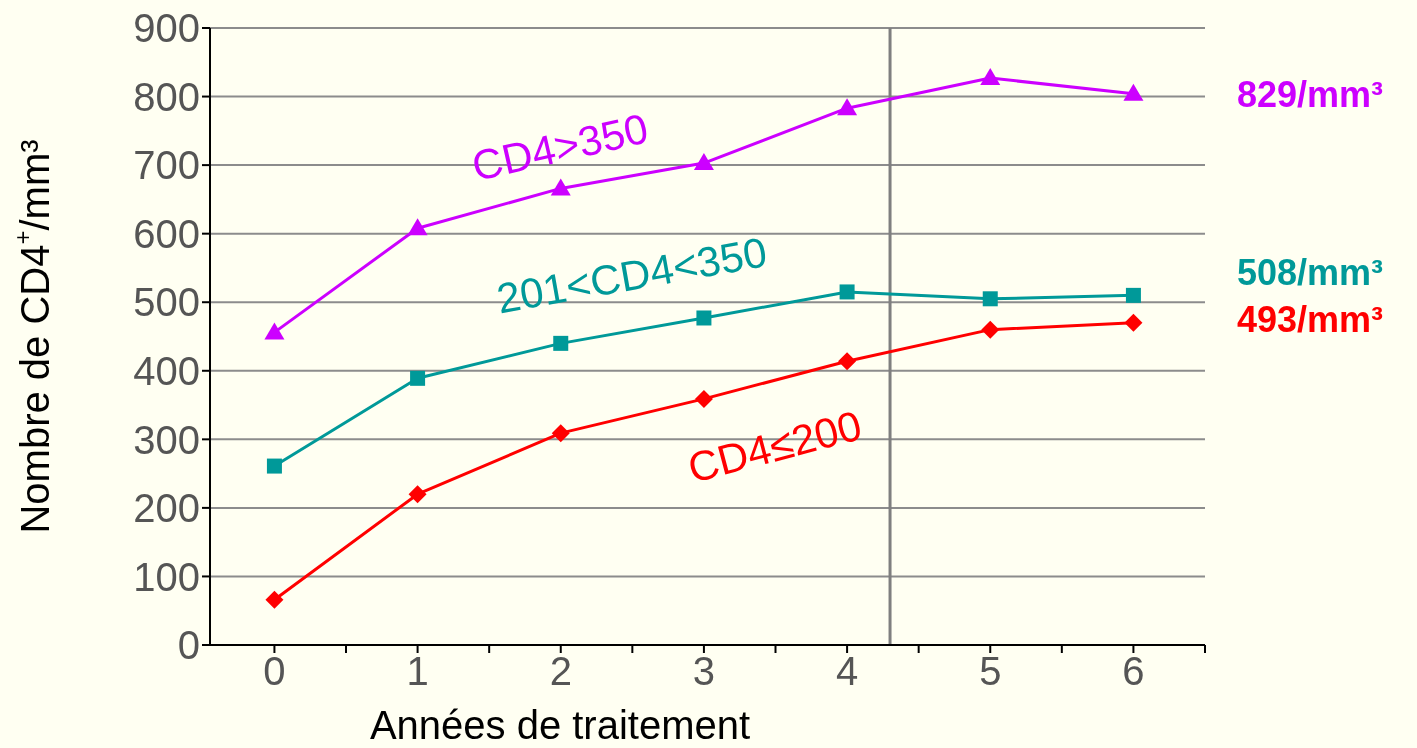 The height and width of the screenshot is (748, 1417). Describe the element at coordinates (166, 302) in the screenshot. I see `y-tick-label: 500` at that location.